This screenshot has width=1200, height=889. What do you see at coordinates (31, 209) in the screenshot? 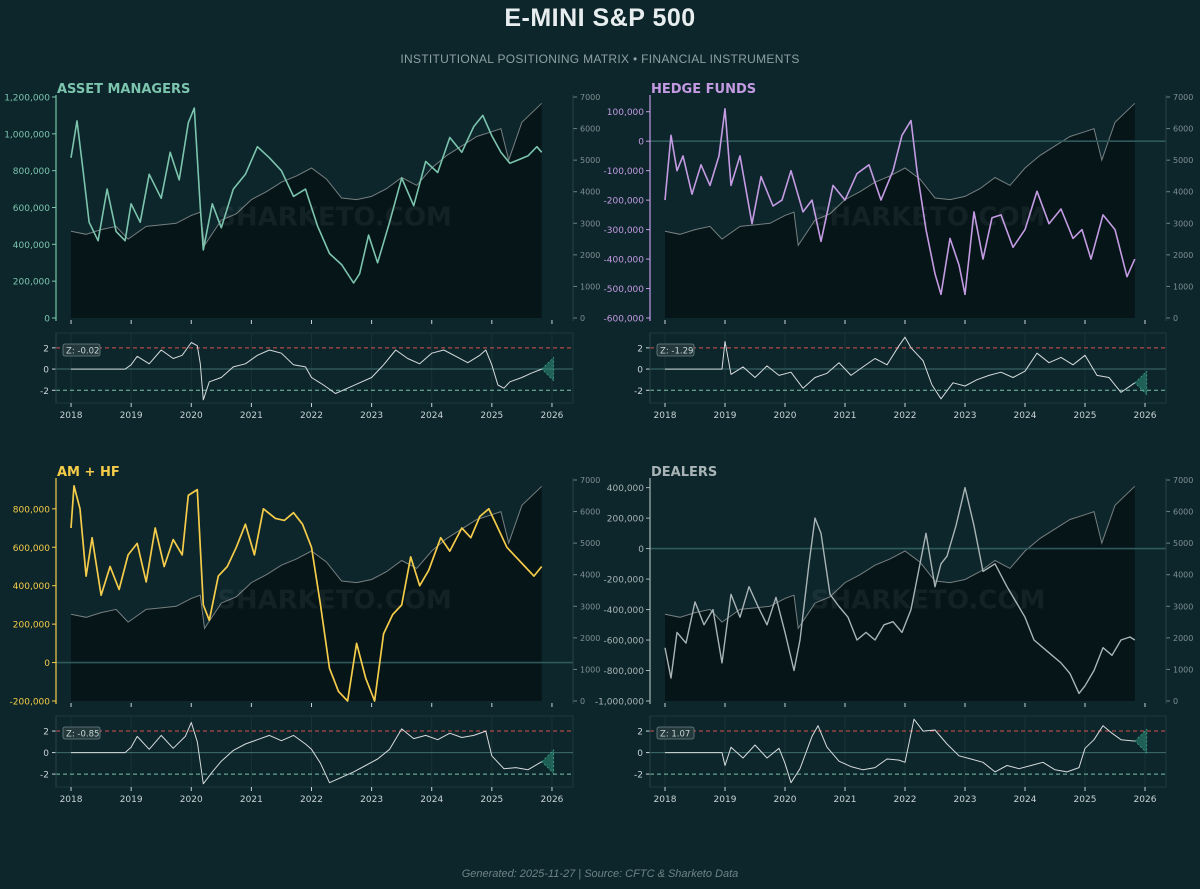
I see `left-tick-label: 600,000` at bounding box center [31, 209].